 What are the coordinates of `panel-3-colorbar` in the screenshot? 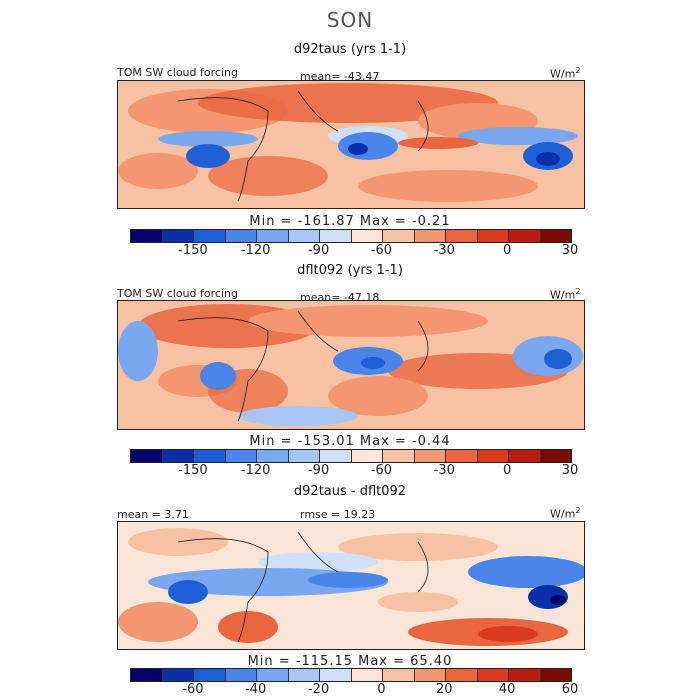 It's located at (351, 675).